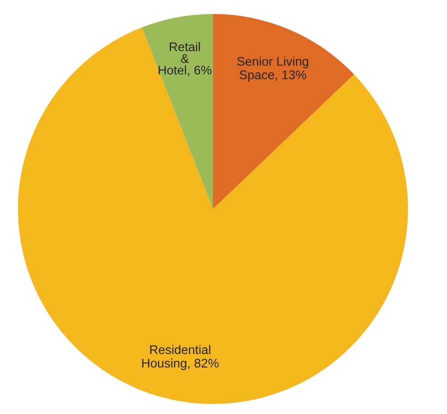 This screenshot has width=447, height=414. I want to click on slice-label: Senior Living Space, 13%, so click(272, 69).